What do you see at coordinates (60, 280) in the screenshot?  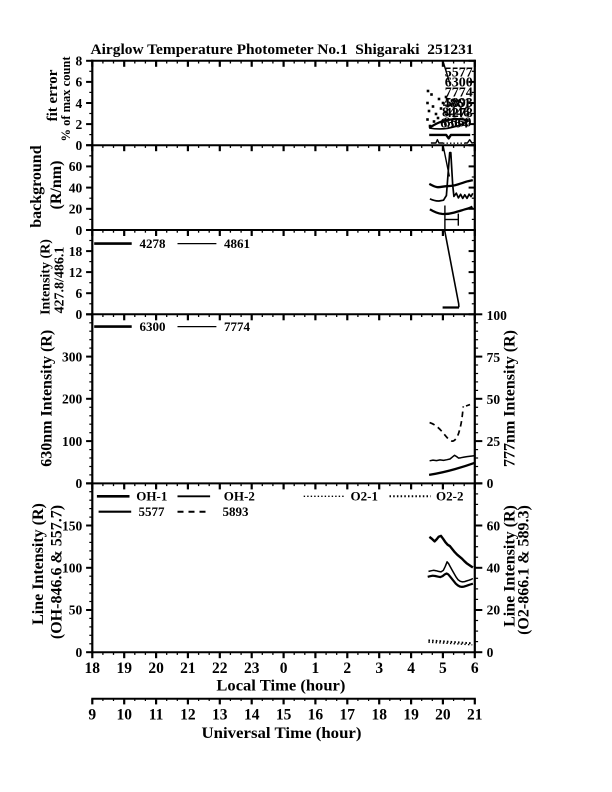 I see `svg-text: 427.8/486.1` at bounding box center [60, 280].